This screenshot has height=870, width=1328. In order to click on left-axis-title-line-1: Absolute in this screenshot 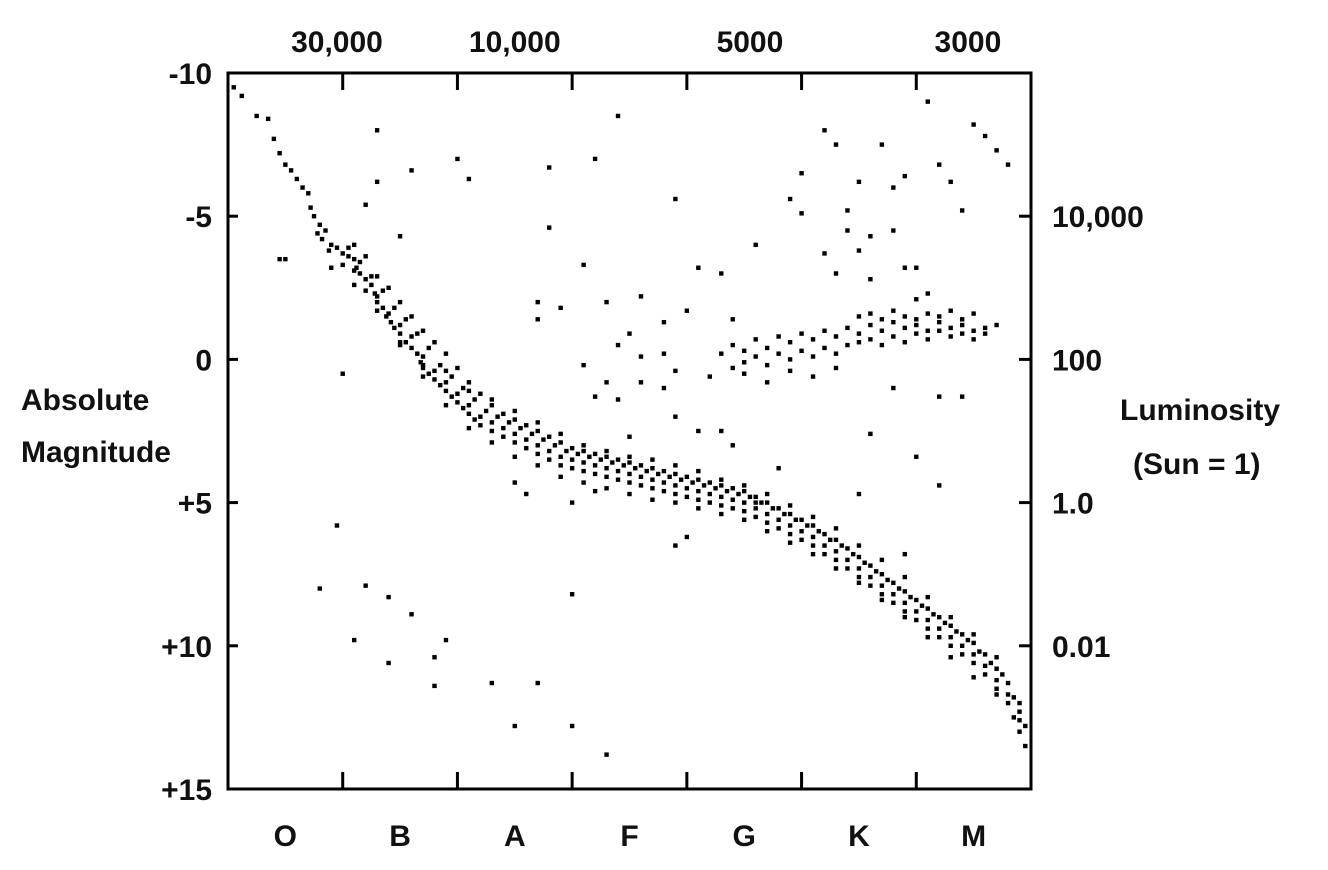, I will do `click(85, 400)`.